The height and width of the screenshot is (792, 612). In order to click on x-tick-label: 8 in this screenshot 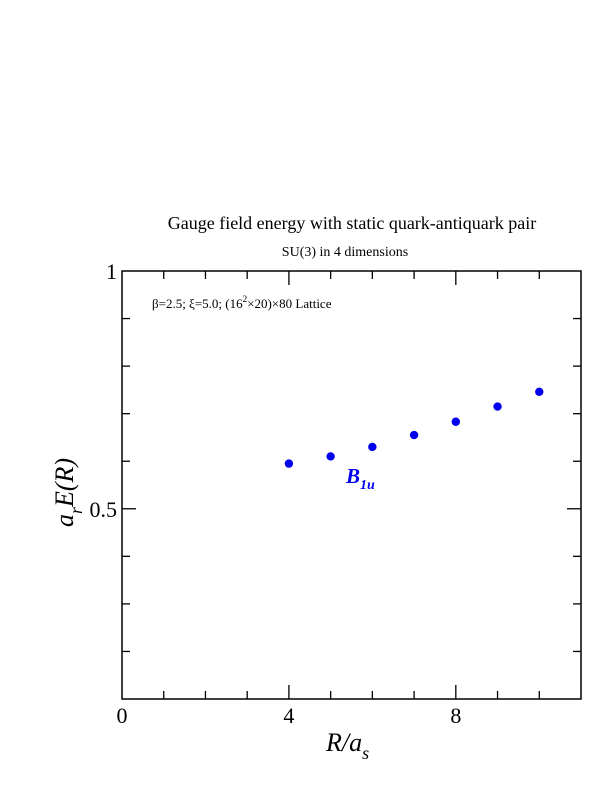, I will do `click(455, 715)`.